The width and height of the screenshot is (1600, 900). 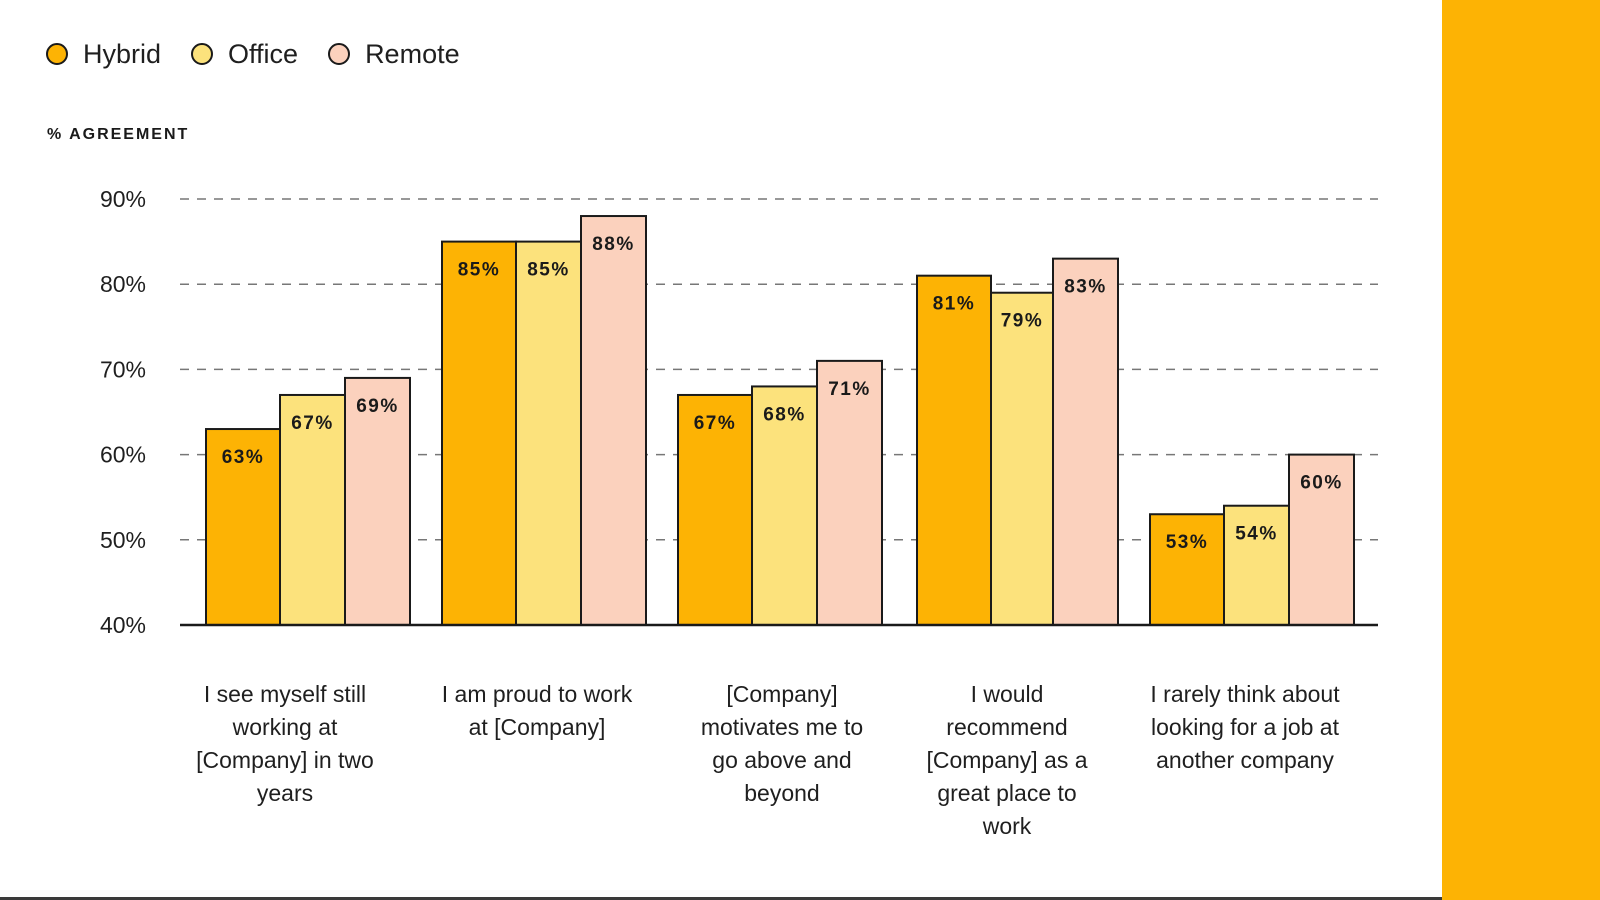 What do you see at coordinates (312, 423) in the screenshot?
I see `data-label-office: 67%` at bounding box center [312, 423].